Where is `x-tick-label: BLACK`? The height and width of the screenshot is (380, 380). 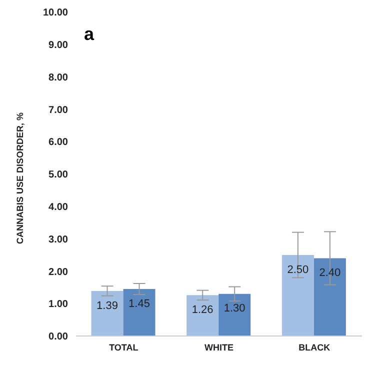 x-tick-label: BLACK is located at coordinates (314, 347).